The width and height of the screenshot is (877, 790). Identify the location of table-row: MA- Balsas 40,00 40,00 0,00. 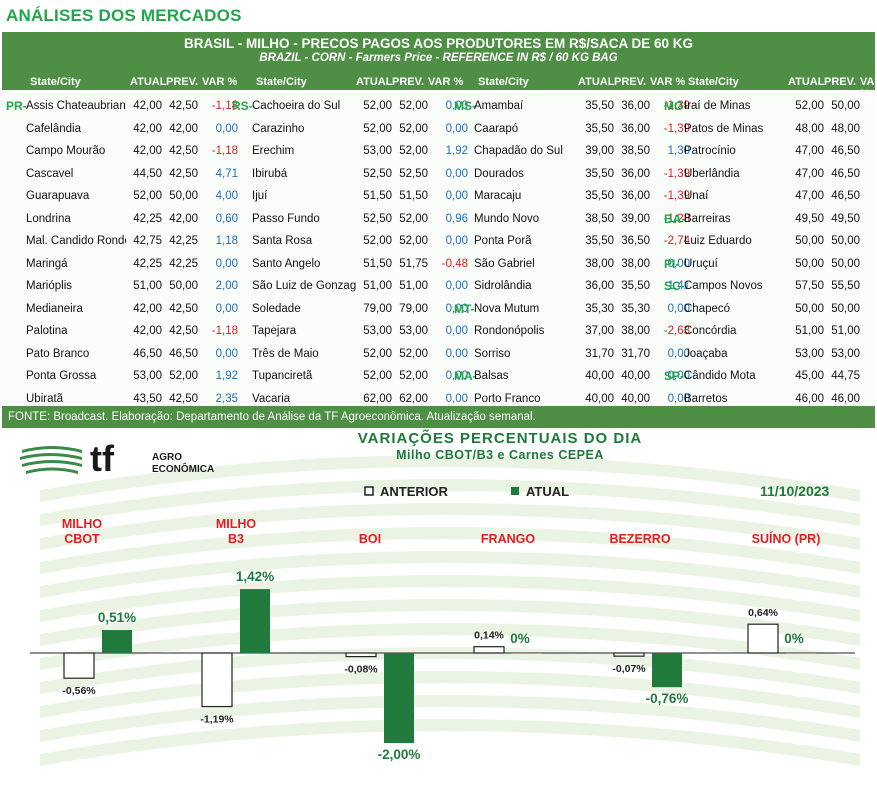
(572, 376).